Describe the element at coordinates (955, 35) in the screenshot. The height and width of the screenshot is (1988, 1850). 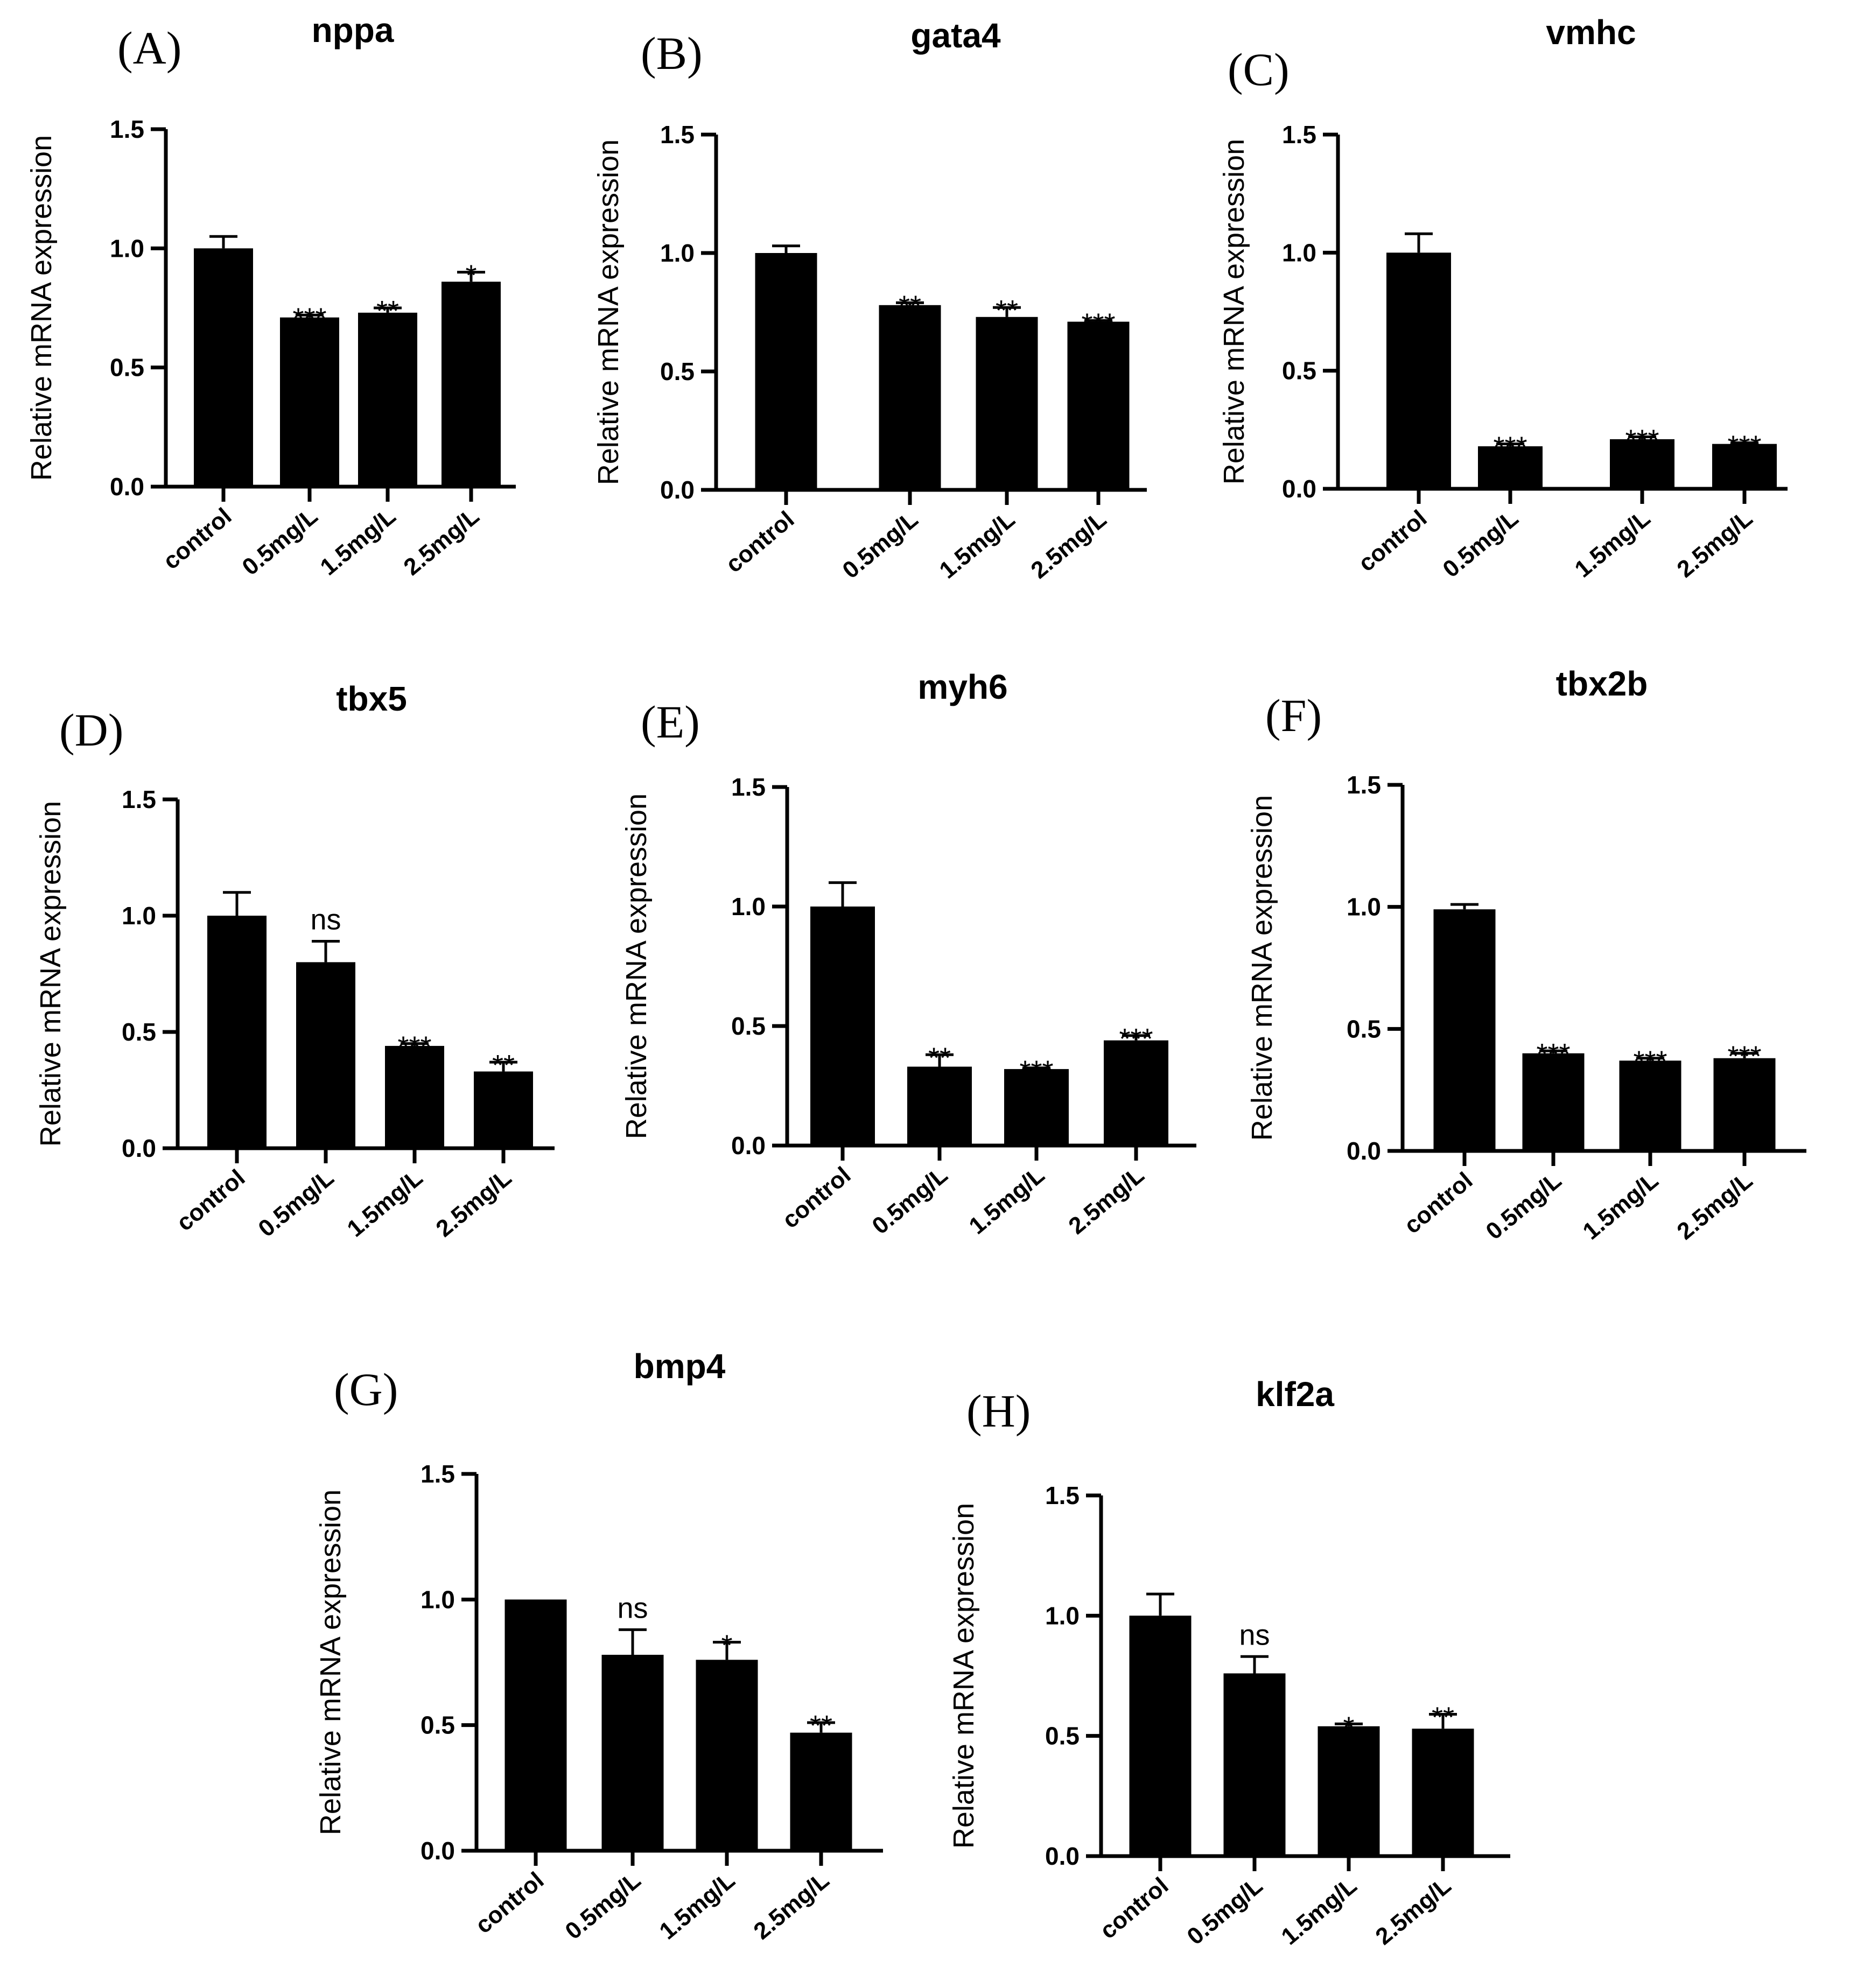
I see `chart-title: gata4` at that location.